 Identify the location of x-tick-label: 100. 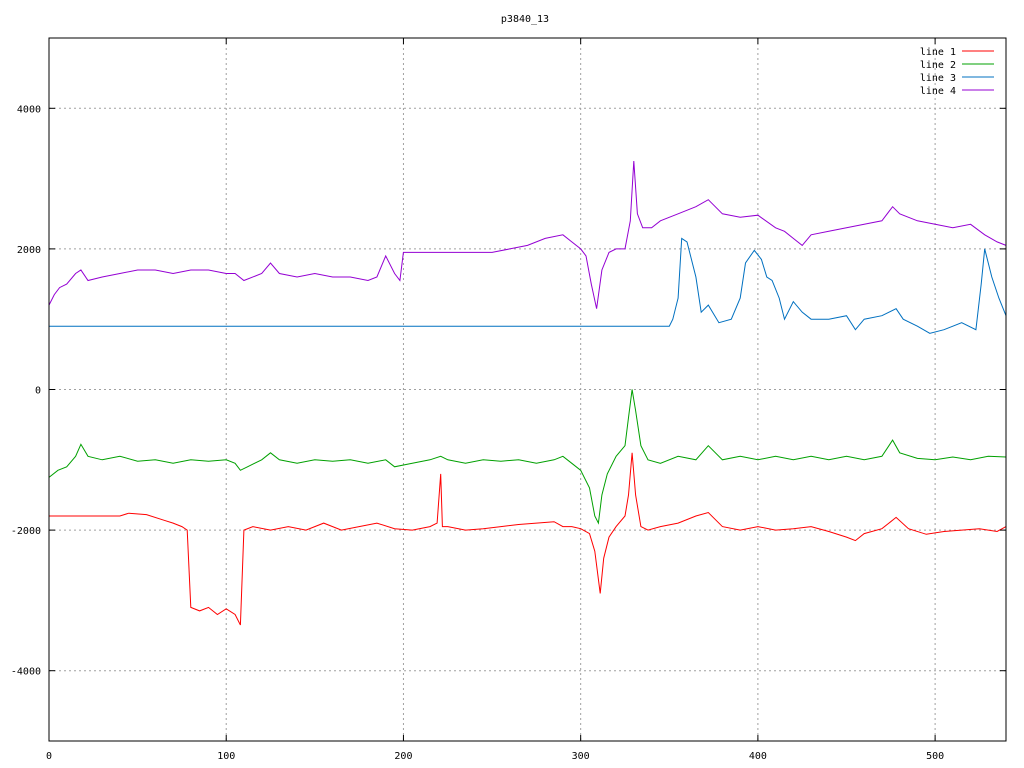
(226, 756).